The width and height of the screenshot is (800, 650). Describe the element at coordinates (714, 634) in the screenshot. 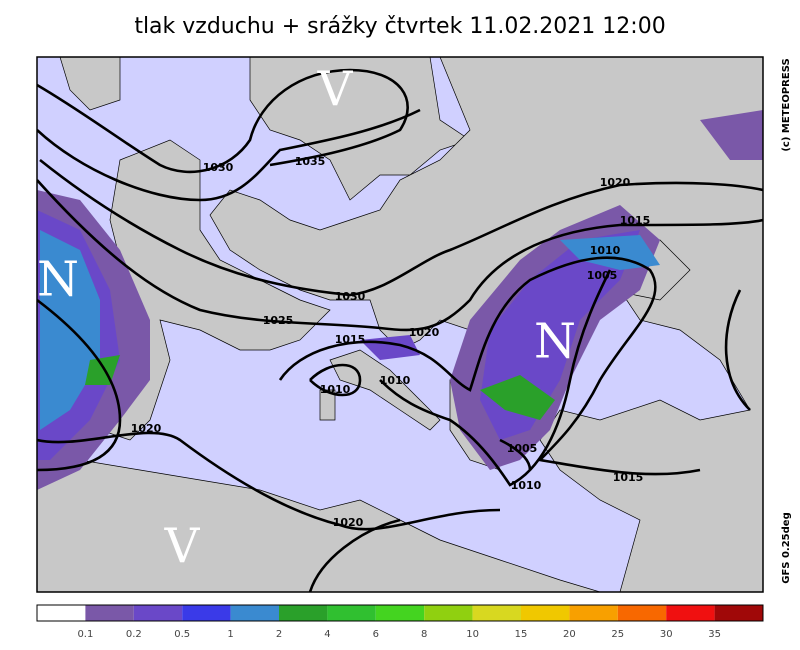

I see `legend-label: 35` at that location.